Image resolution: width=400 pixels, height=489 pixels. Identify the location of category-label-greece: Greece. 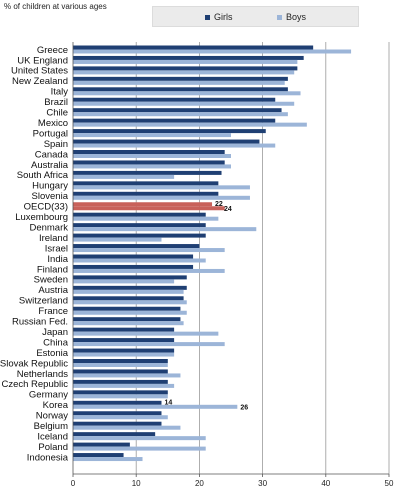
(52, 50).